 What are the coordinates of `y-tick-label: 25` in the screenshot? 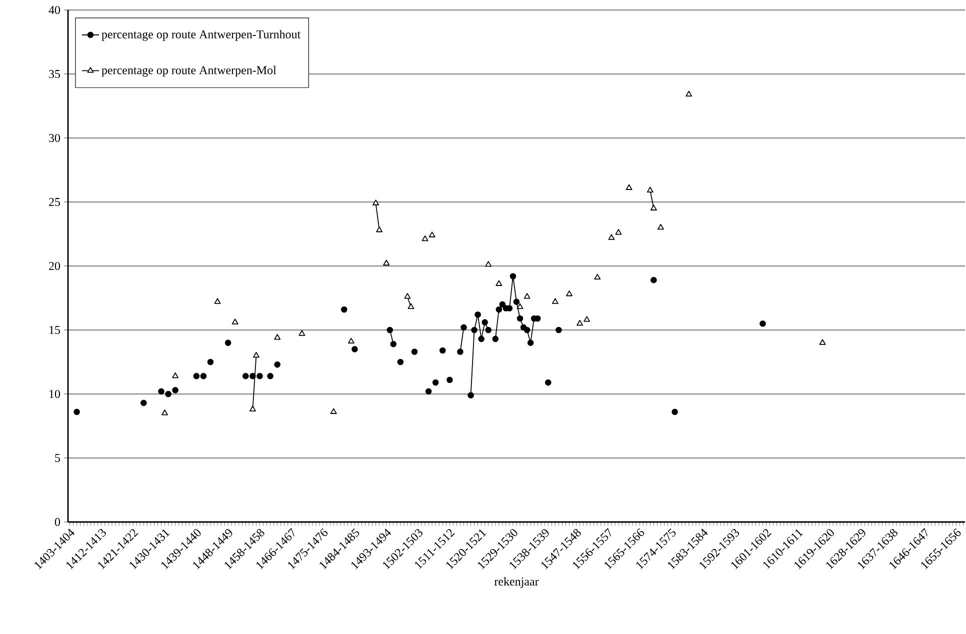 It's located at (54, 202).